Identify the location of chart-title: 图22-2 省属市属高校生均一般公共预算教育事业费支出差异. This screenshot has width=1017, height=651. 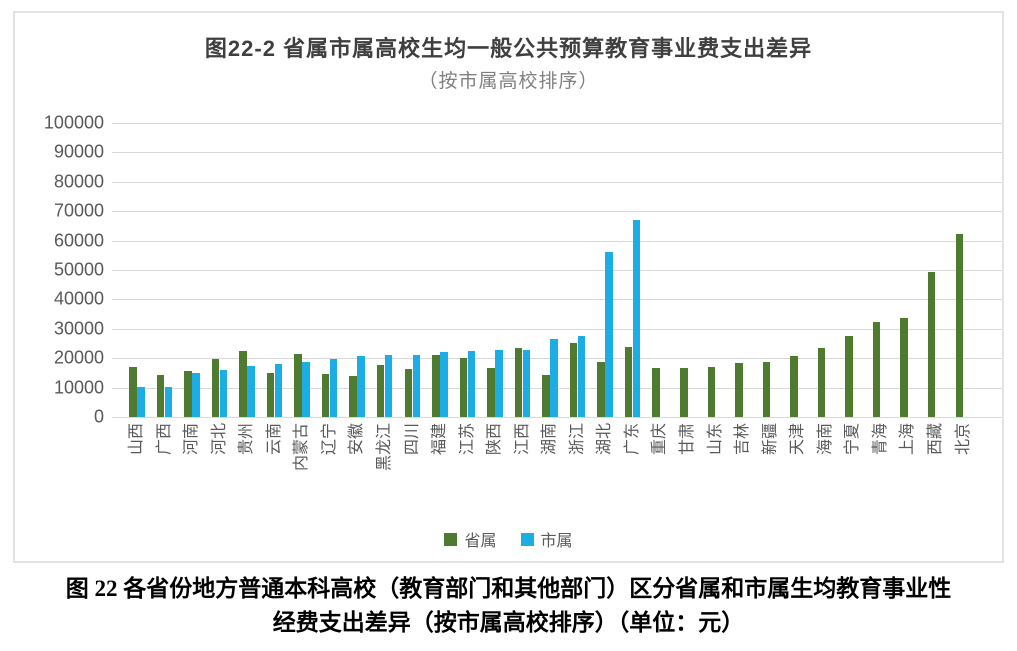
(508, 48).